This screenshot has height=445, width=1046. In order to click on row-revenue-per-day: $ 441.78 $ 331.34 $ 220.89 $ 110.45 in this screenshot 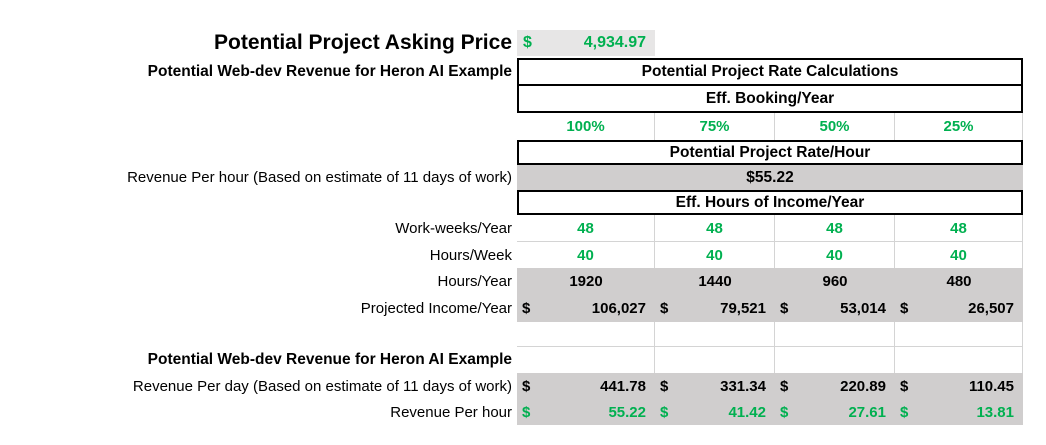, I will do `click(770, 386)`.